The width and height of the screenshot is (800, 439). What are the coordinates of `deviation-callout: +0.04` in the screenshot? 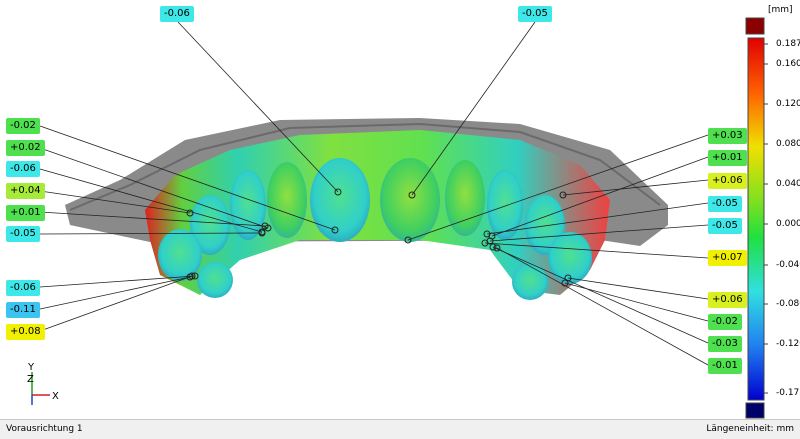 It's located at (25, 191).